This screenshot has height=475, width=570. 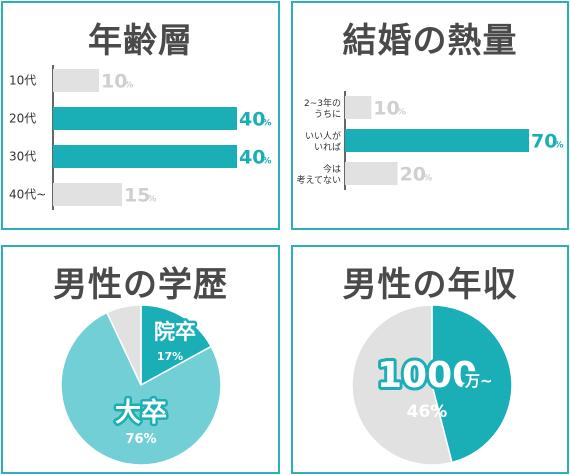 What do you see at coordinates (140, 439) in the screenshot?
I see `slice-pct-university: 76%` at bounding box center [140, 439].